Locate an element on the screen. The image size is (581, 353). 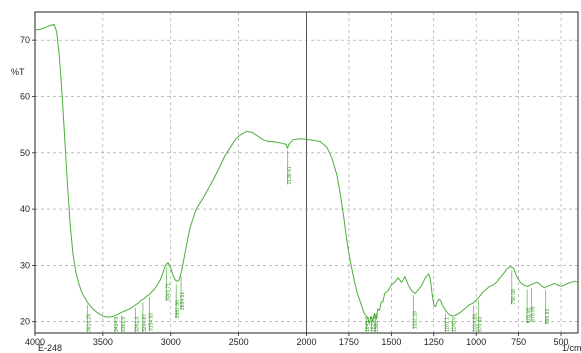
x-tick-label: 4000 is located at coordinates (35, 342).